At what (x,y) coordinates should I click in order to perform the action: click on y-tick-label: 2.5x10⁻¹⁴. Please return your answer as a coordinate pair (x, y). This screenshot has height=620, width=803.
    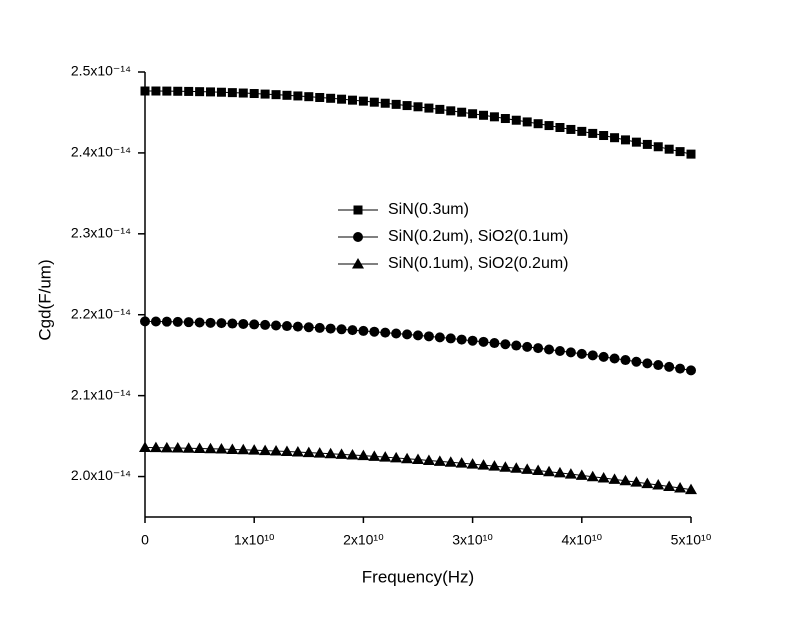
    Looking at the image, I should click on (101, 71).